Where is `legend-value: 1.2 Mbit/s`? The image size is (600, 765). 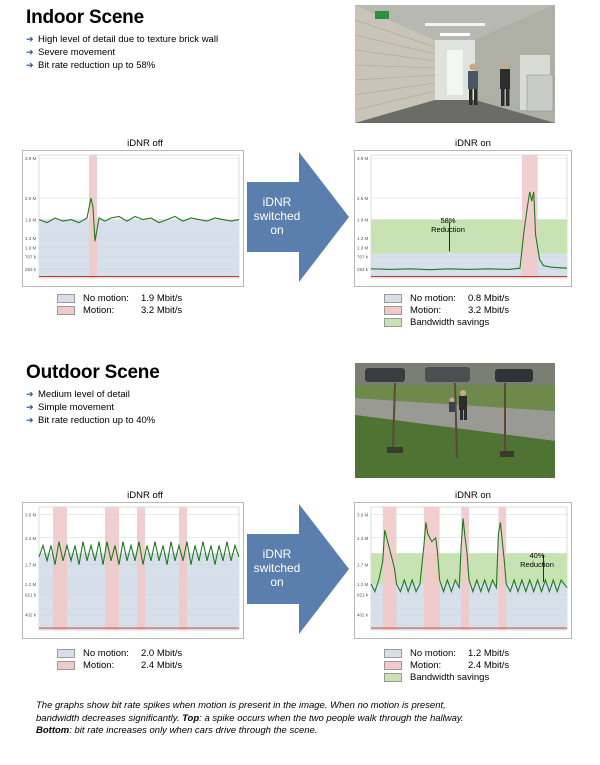 legend-value: 1.2 Mbit/s is located at coordinates (489, 653).